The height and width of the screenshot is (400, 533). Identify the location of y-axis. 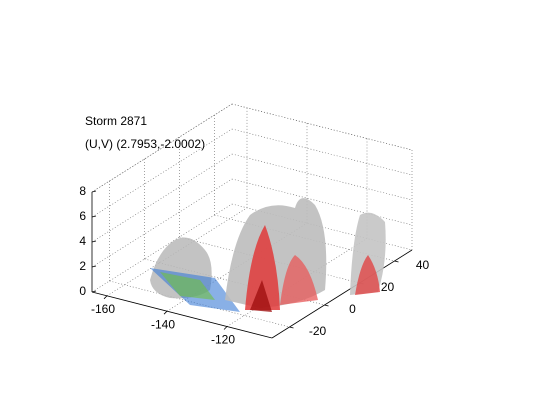
(342, 294).